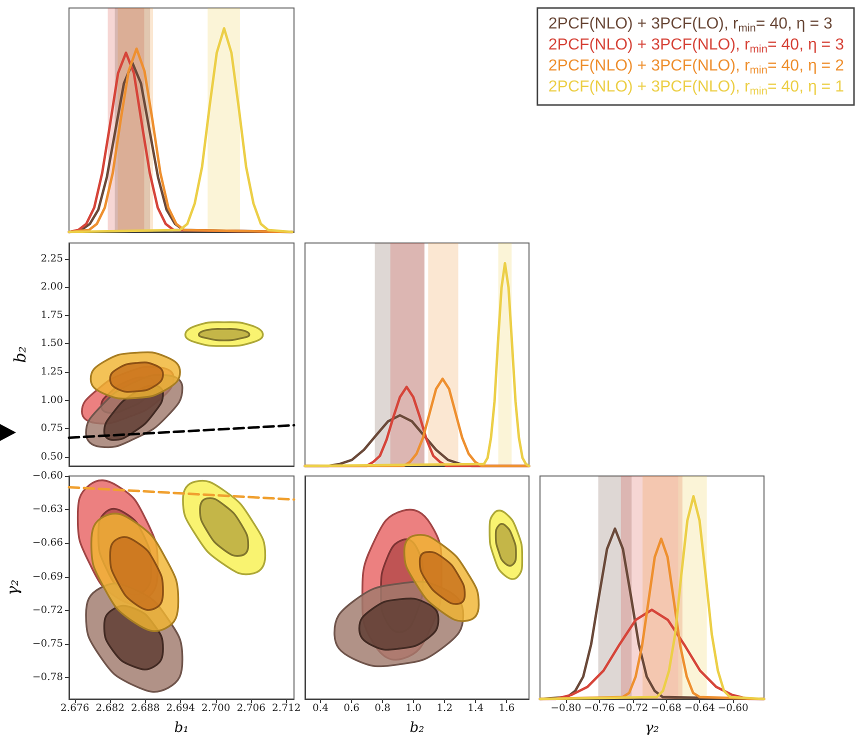  Describe the element at coordinates (51, 287) in the screenshot. I see `y-tick-label: 2.00` at that location.